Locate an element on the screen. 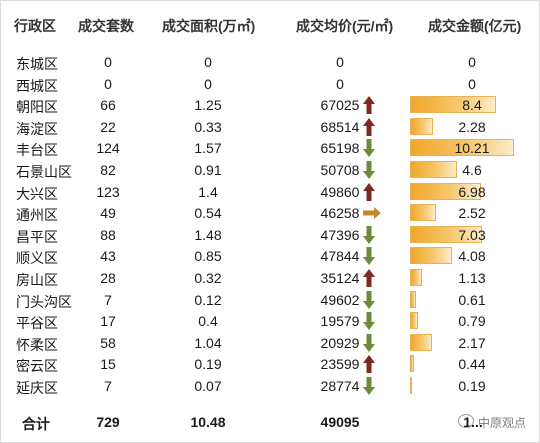 The height and width of the screenshot is (443, 540). amount-cell: 0.79 is located at coordinates (473, 321).